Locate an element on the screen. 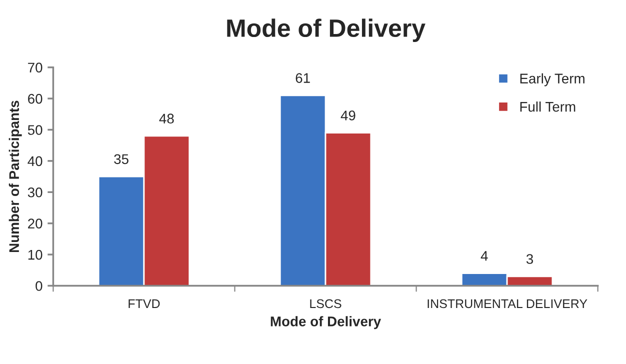 This screenshot has height=364, width=626. y-tick-label: 60 is located at coordinates (35, 99).